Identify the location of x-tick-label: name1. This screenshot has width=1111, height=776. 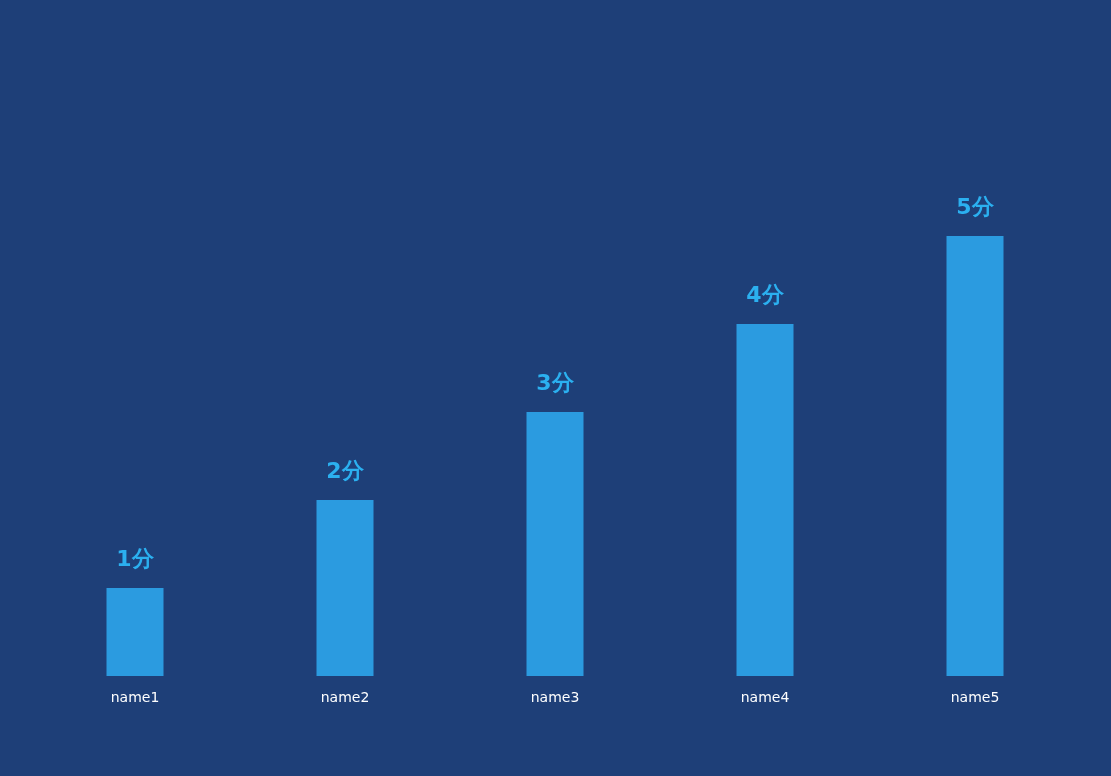
(135, 697).